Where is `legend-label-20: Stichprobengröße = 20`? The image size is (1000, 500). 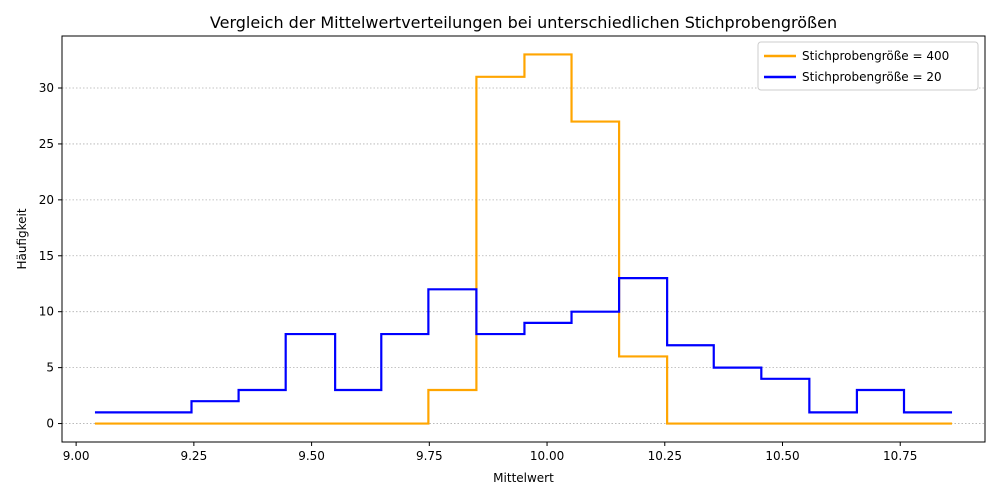 legend-label-20: Stichprobengröße = 20 is located at coordinates (872, 77).